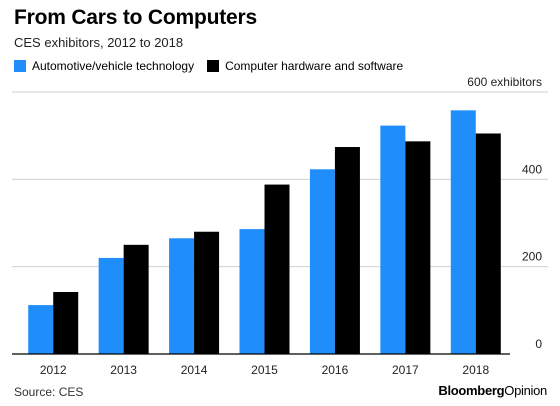 This screenshot has height=406, width=560. What do you see at coordinates (475, 370) in the screenshot?
I see `x-tick-label: 2018` at bounding box center [475, 370].